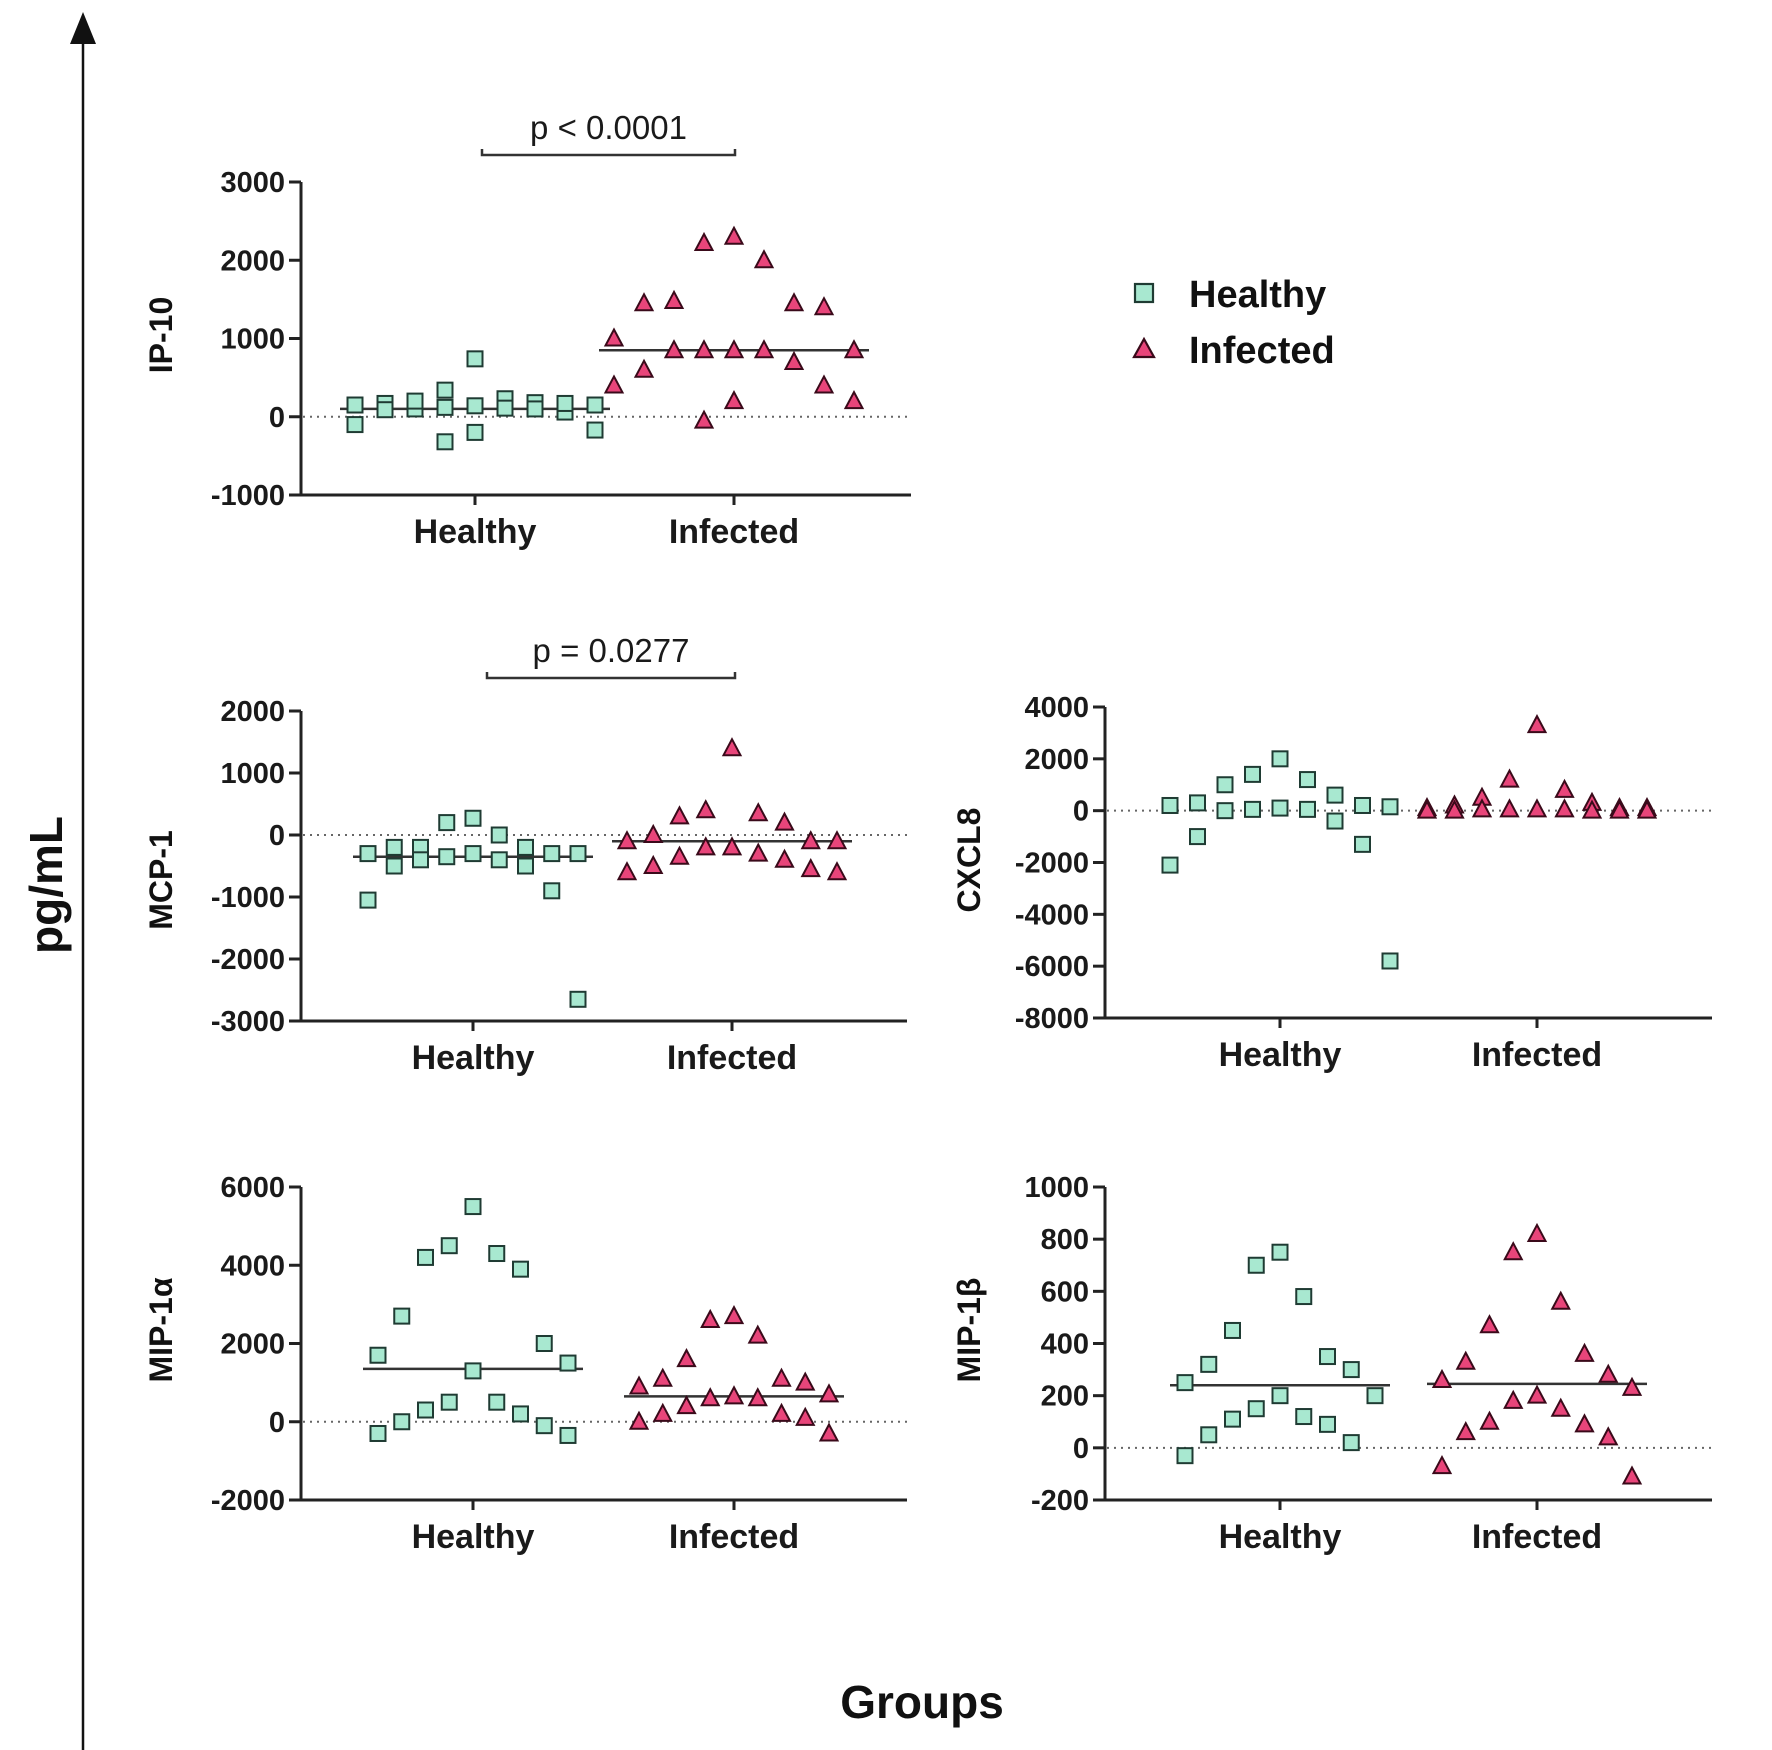  What do you see at coordinates (1065, 1292) in the screenshot?
I see `y-tick-label: 600` at bounding box center [1065, 1292].